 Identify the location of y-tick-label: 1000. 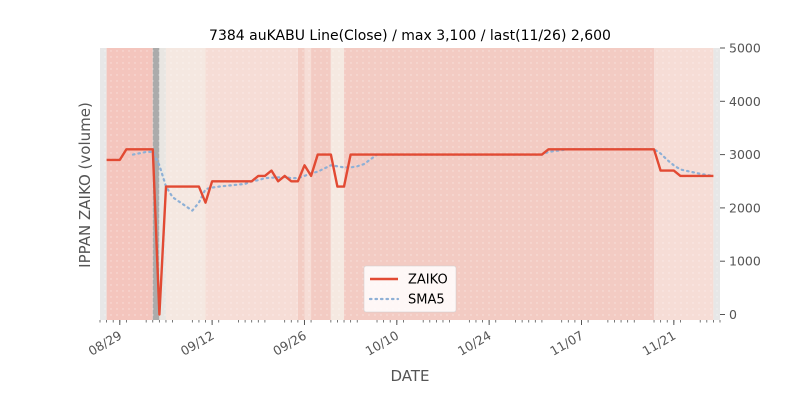
(745, 261).